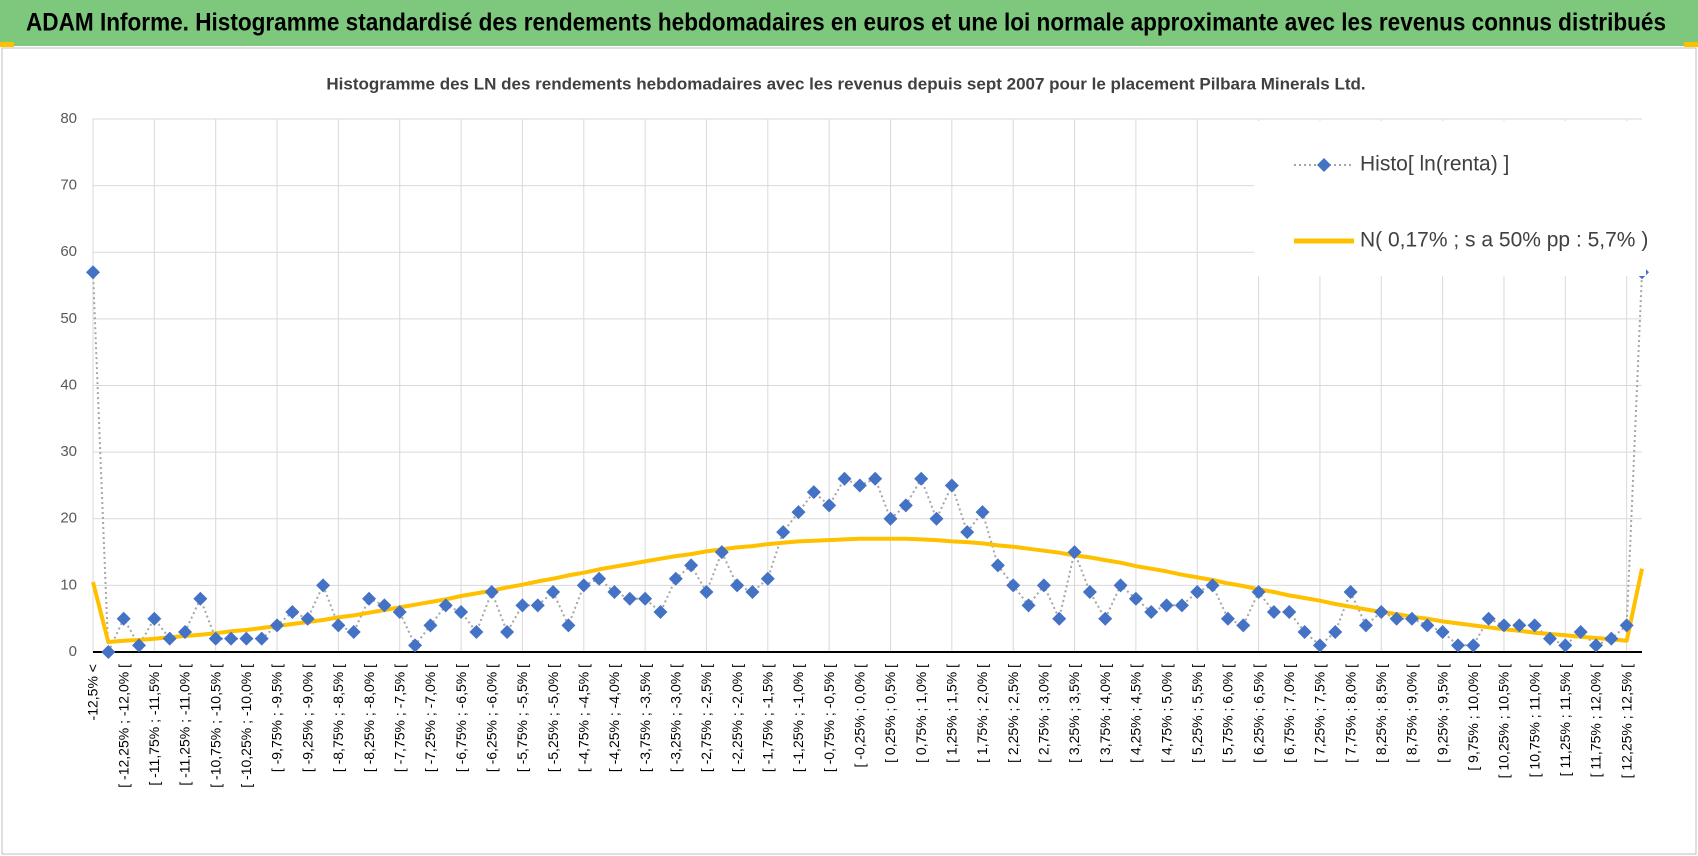 The height and width of the screenshot is (856, 1698). What do you see at coordinates (1473, 717) in the screenshot?
I see `x-tick-label: [ 9,75% ; 10,0% [` at bounding box center [1473, 717].